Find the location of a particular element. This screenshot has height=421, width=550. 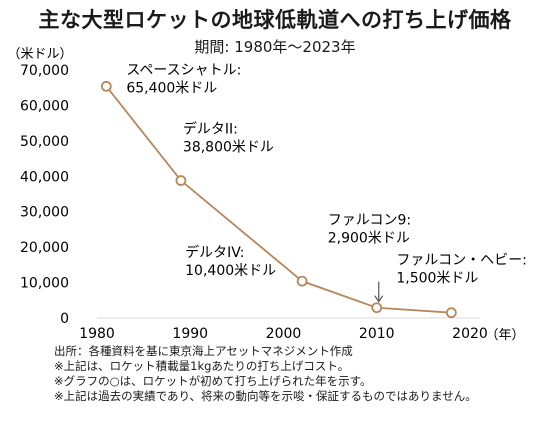

y-tick-label: 70,000 is located at coordinates (44, 71).